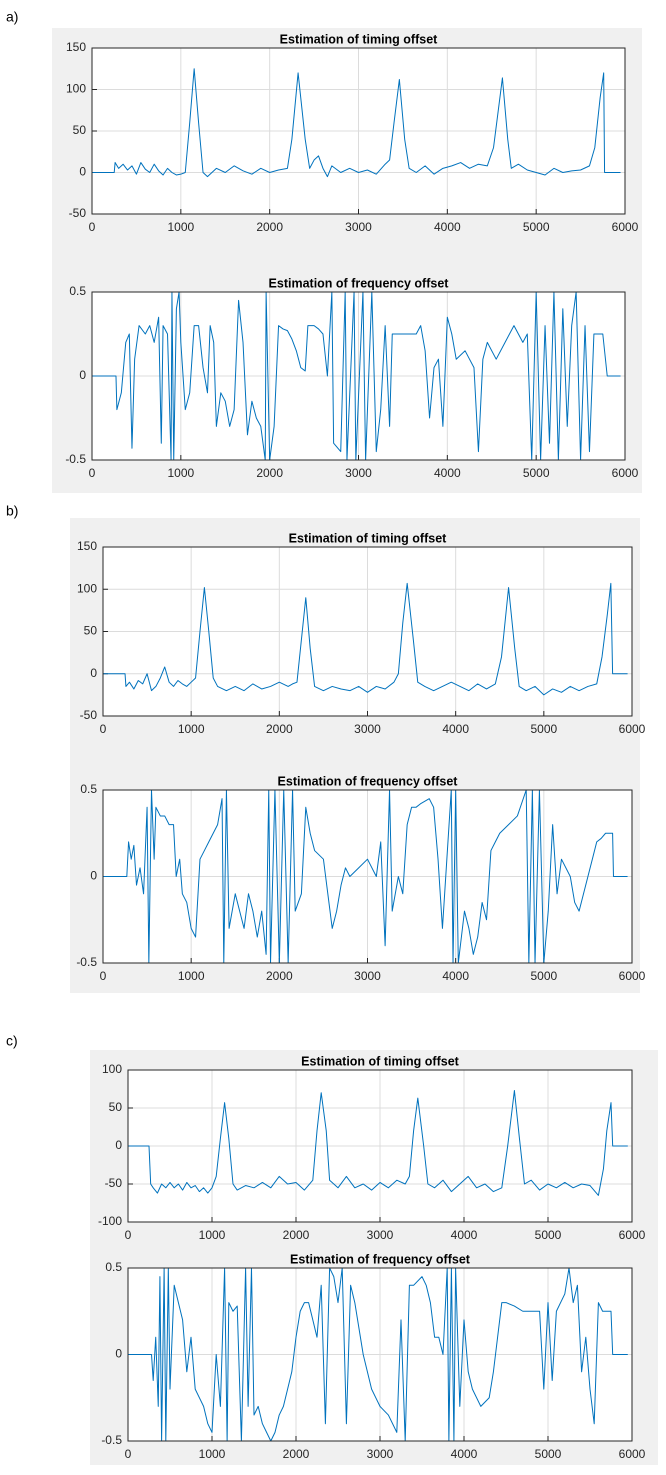  What do you see at coordinates (12, 511) in the screenshot?
I see `panel-label: b)` at bounding box center [12, 511].